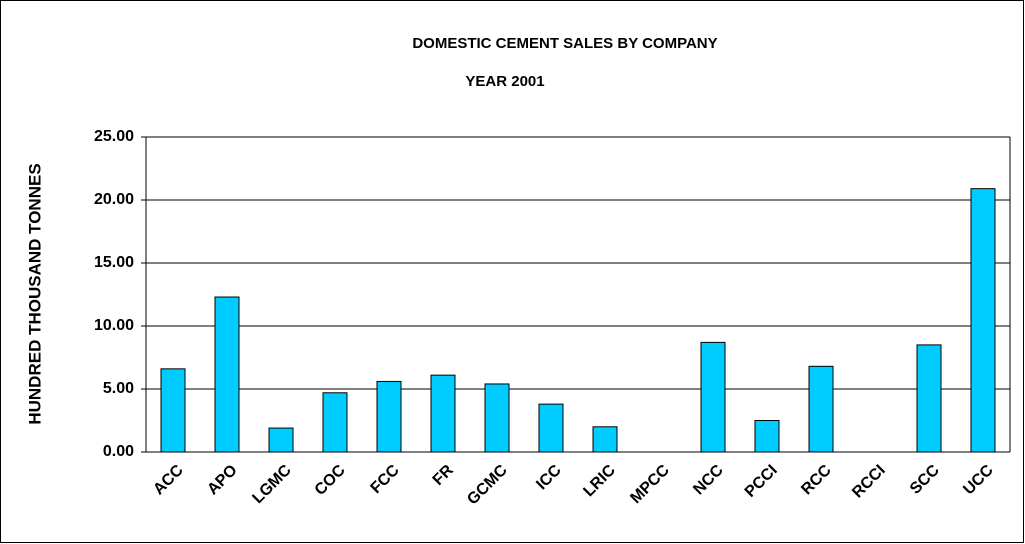 The height and width of the screenshot is (544, 1025). Describe the element at coordinates (564, 43) in the screenshot. I see `chart-title: DOMESTIC CEMENT SALES BY COMPANY` at that location.